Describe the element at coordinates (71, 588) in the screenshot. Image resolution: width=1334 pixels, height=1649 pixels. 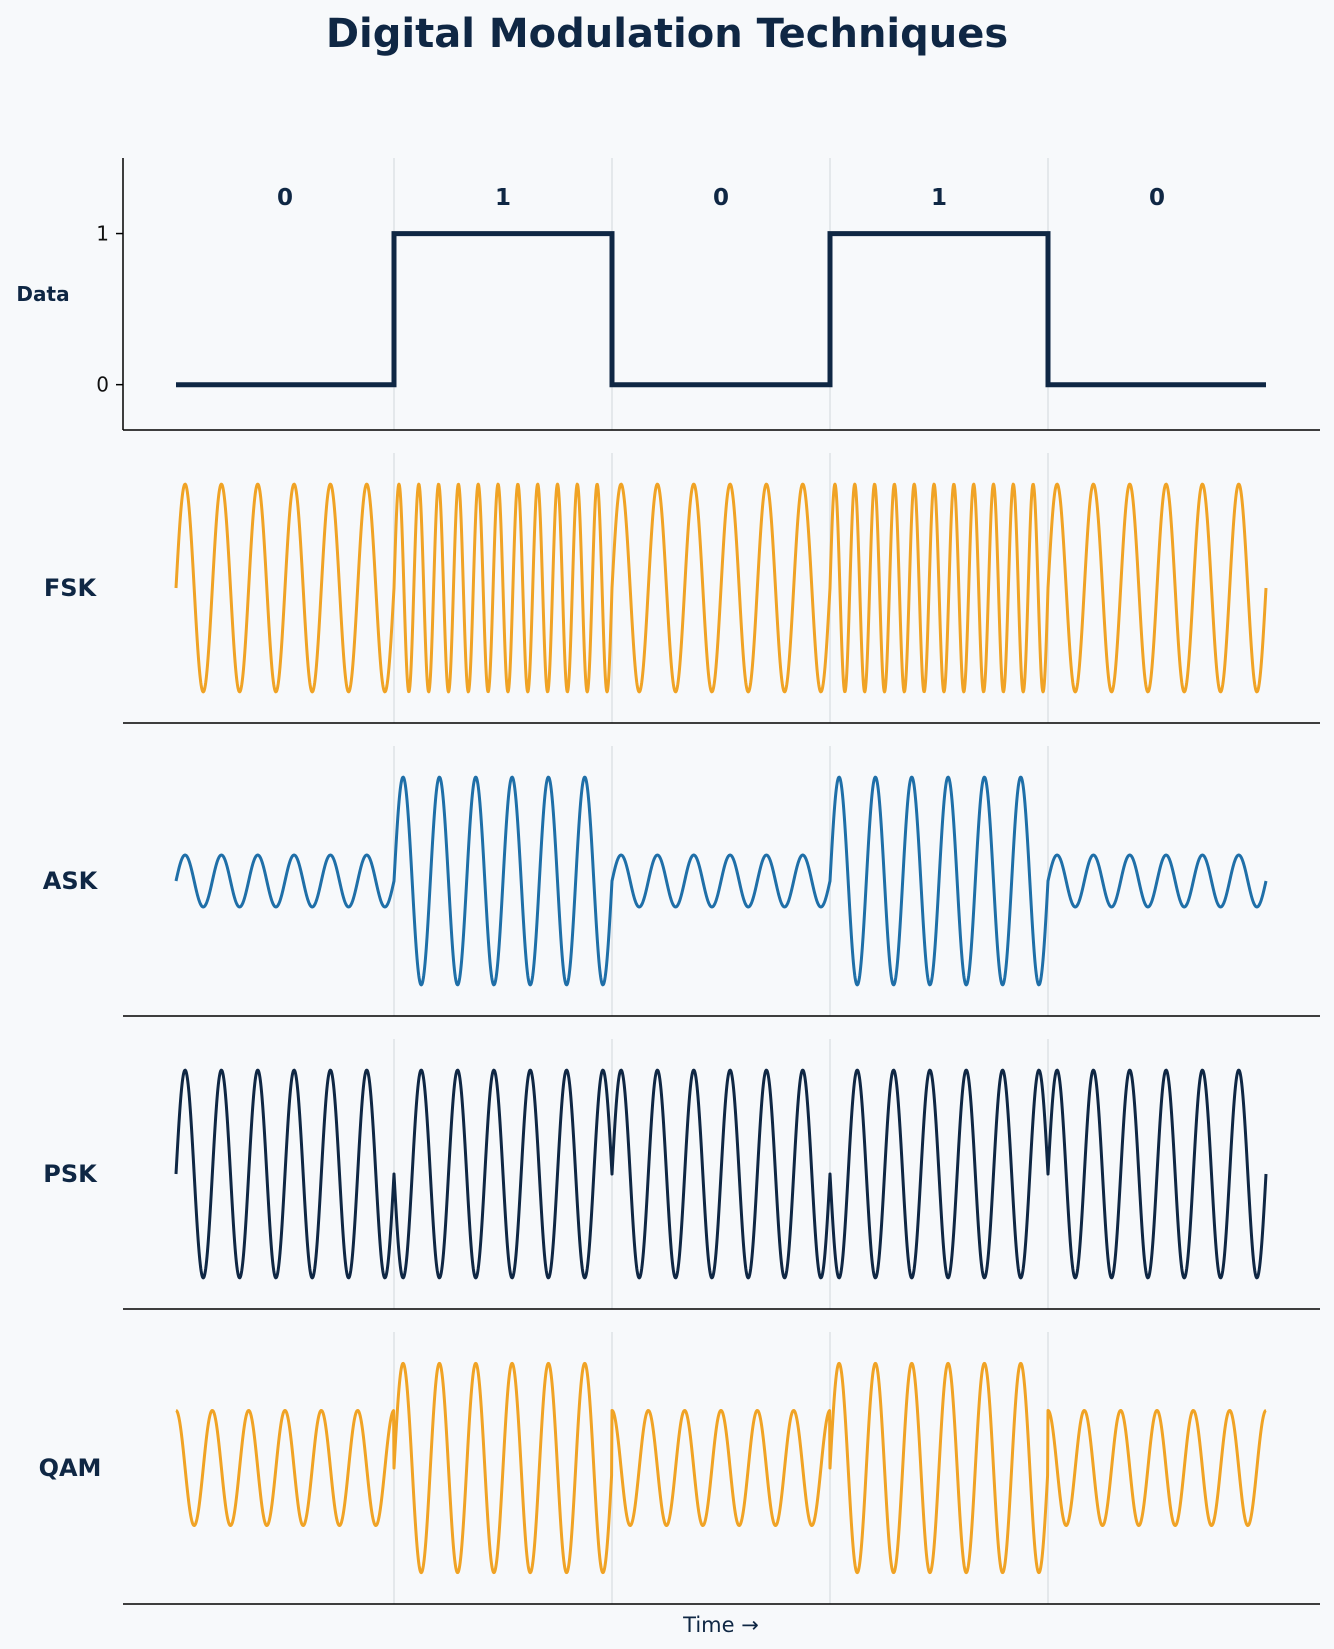
I see `panel-label-fsk: FSK` at that location.